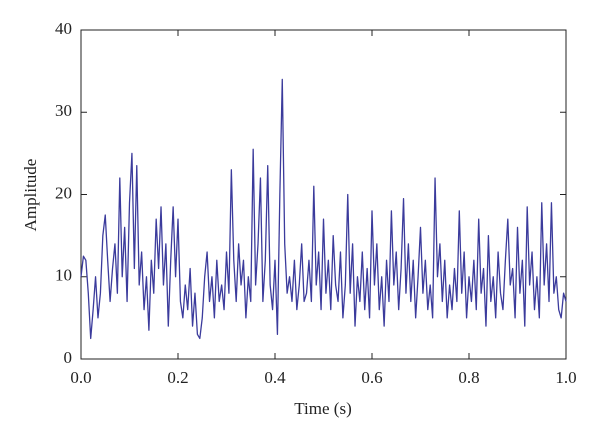 The image size is (600, 444). I want to click on x-tick-label: 0.4, so click(275, 377).